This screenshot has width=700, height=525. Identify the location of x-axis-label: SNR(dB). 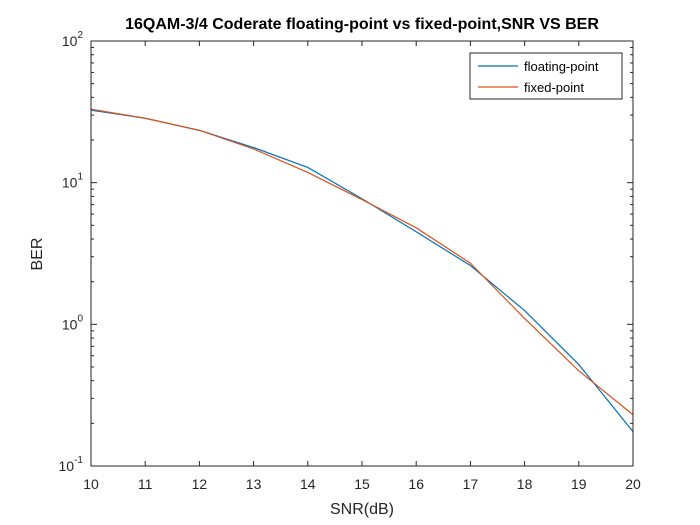
(362, 509).